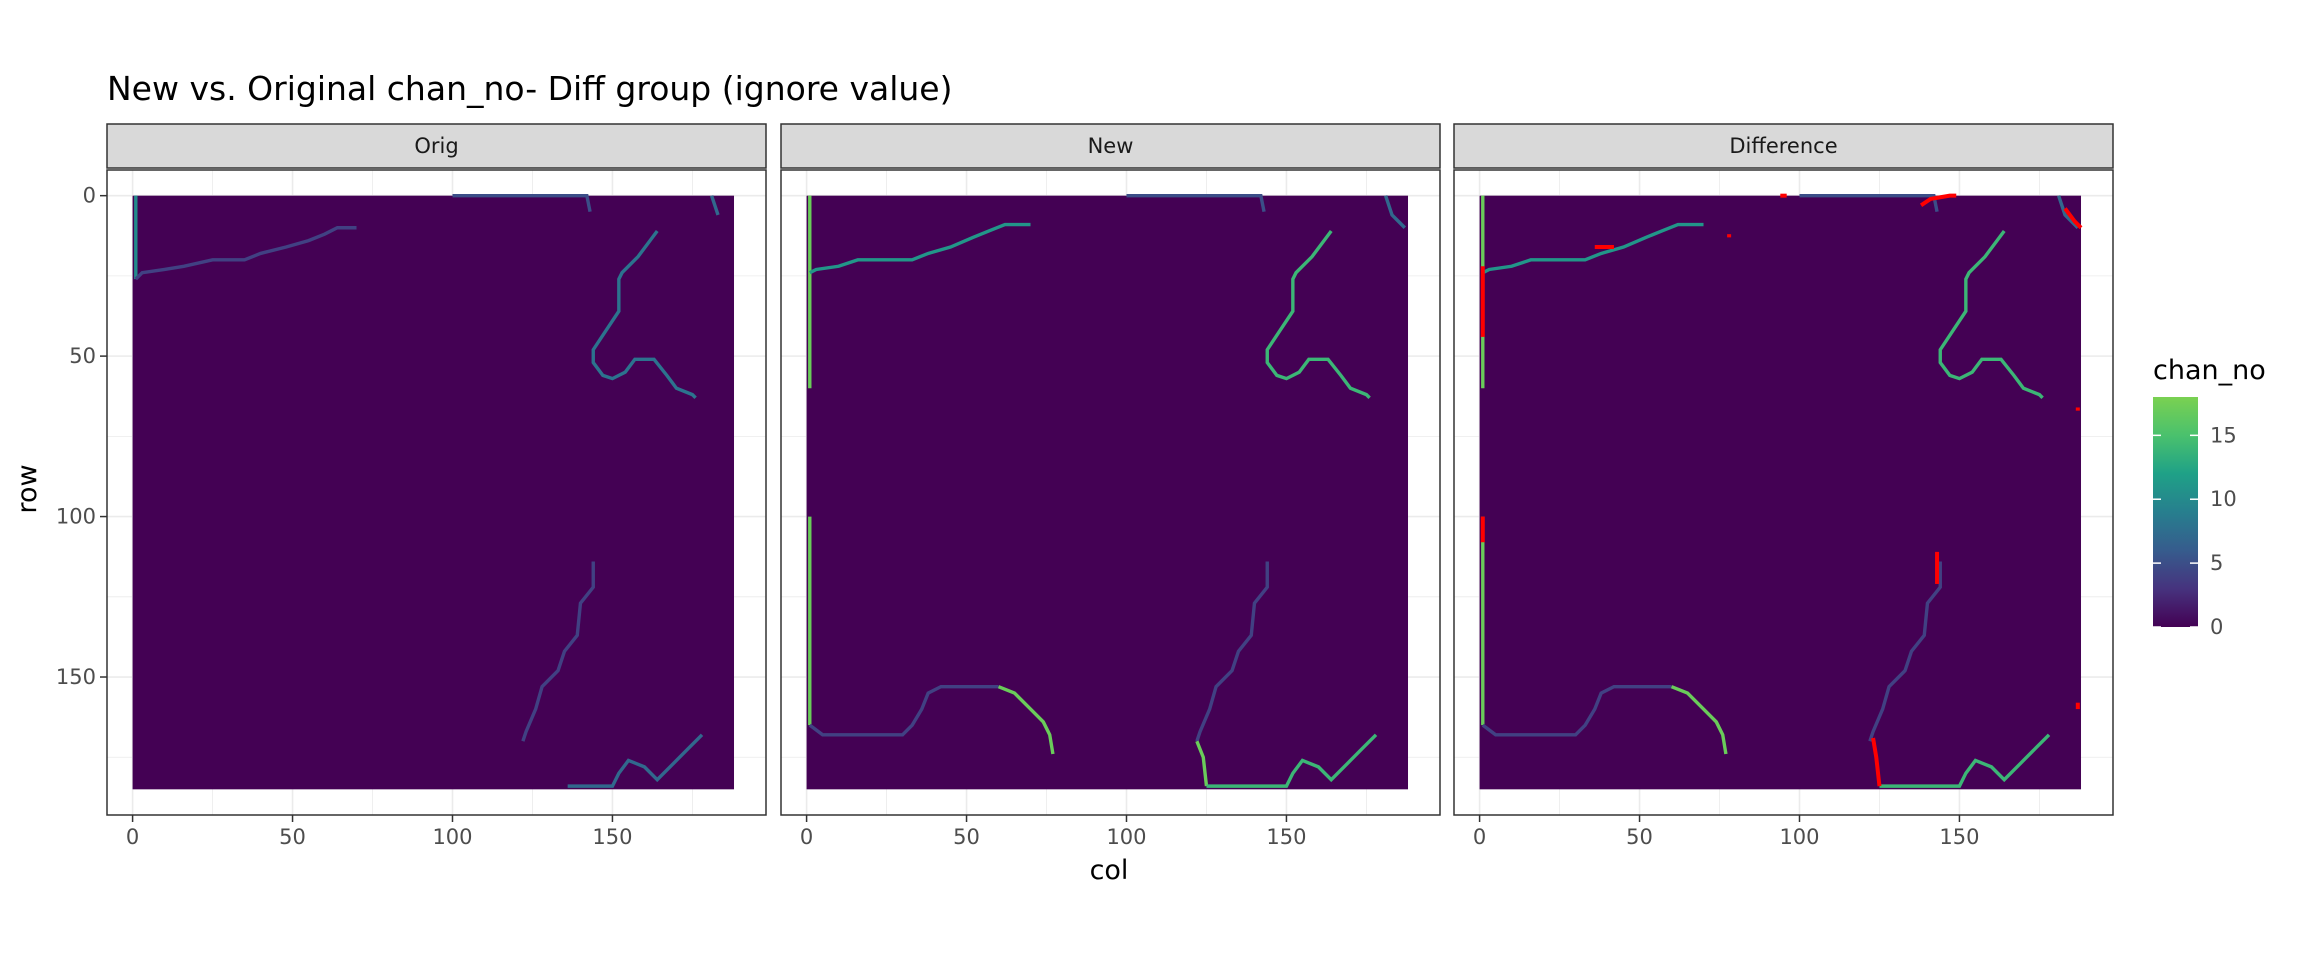 The image size is (2304, 960). Describe the element at coordinates (1876, 762) in the screenshot. I see `diff-lower-middle-diff` at that location.